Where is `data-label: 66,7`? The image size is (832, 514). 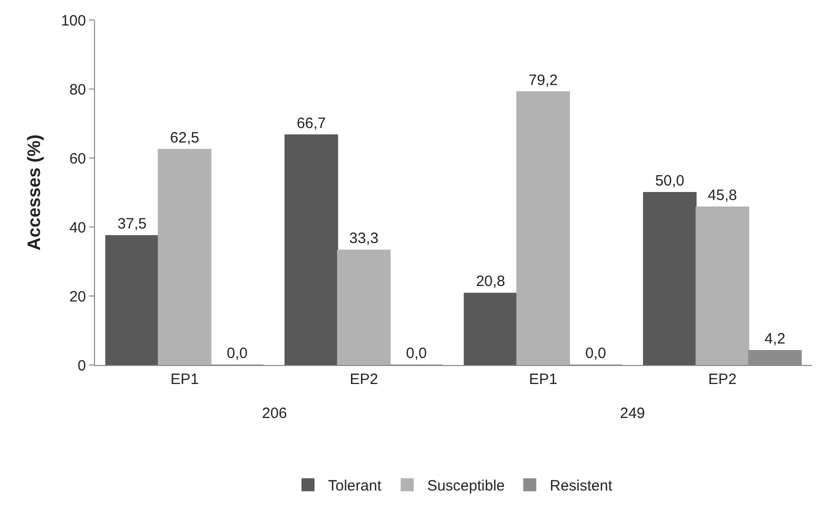 data-label: 66,7 is located at coordinates (311, 123).